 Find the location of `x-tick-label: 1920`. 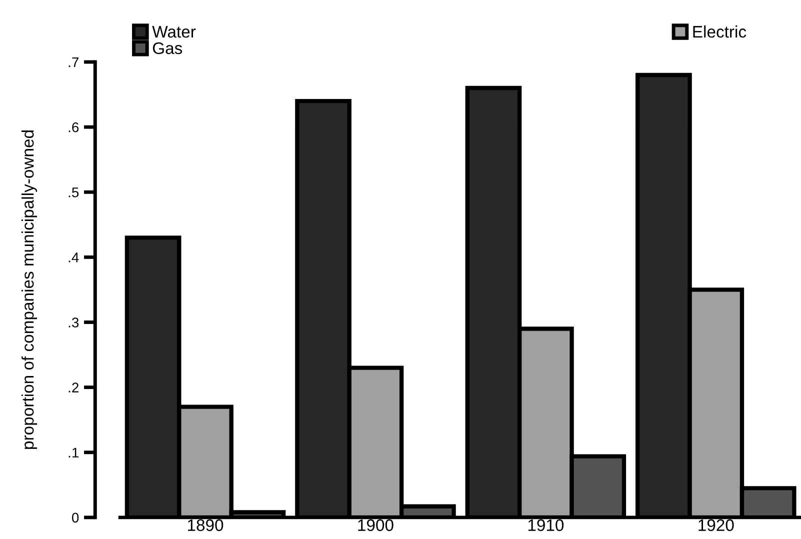

x-tick-label: 1920 is located at coordinates (716, 525).